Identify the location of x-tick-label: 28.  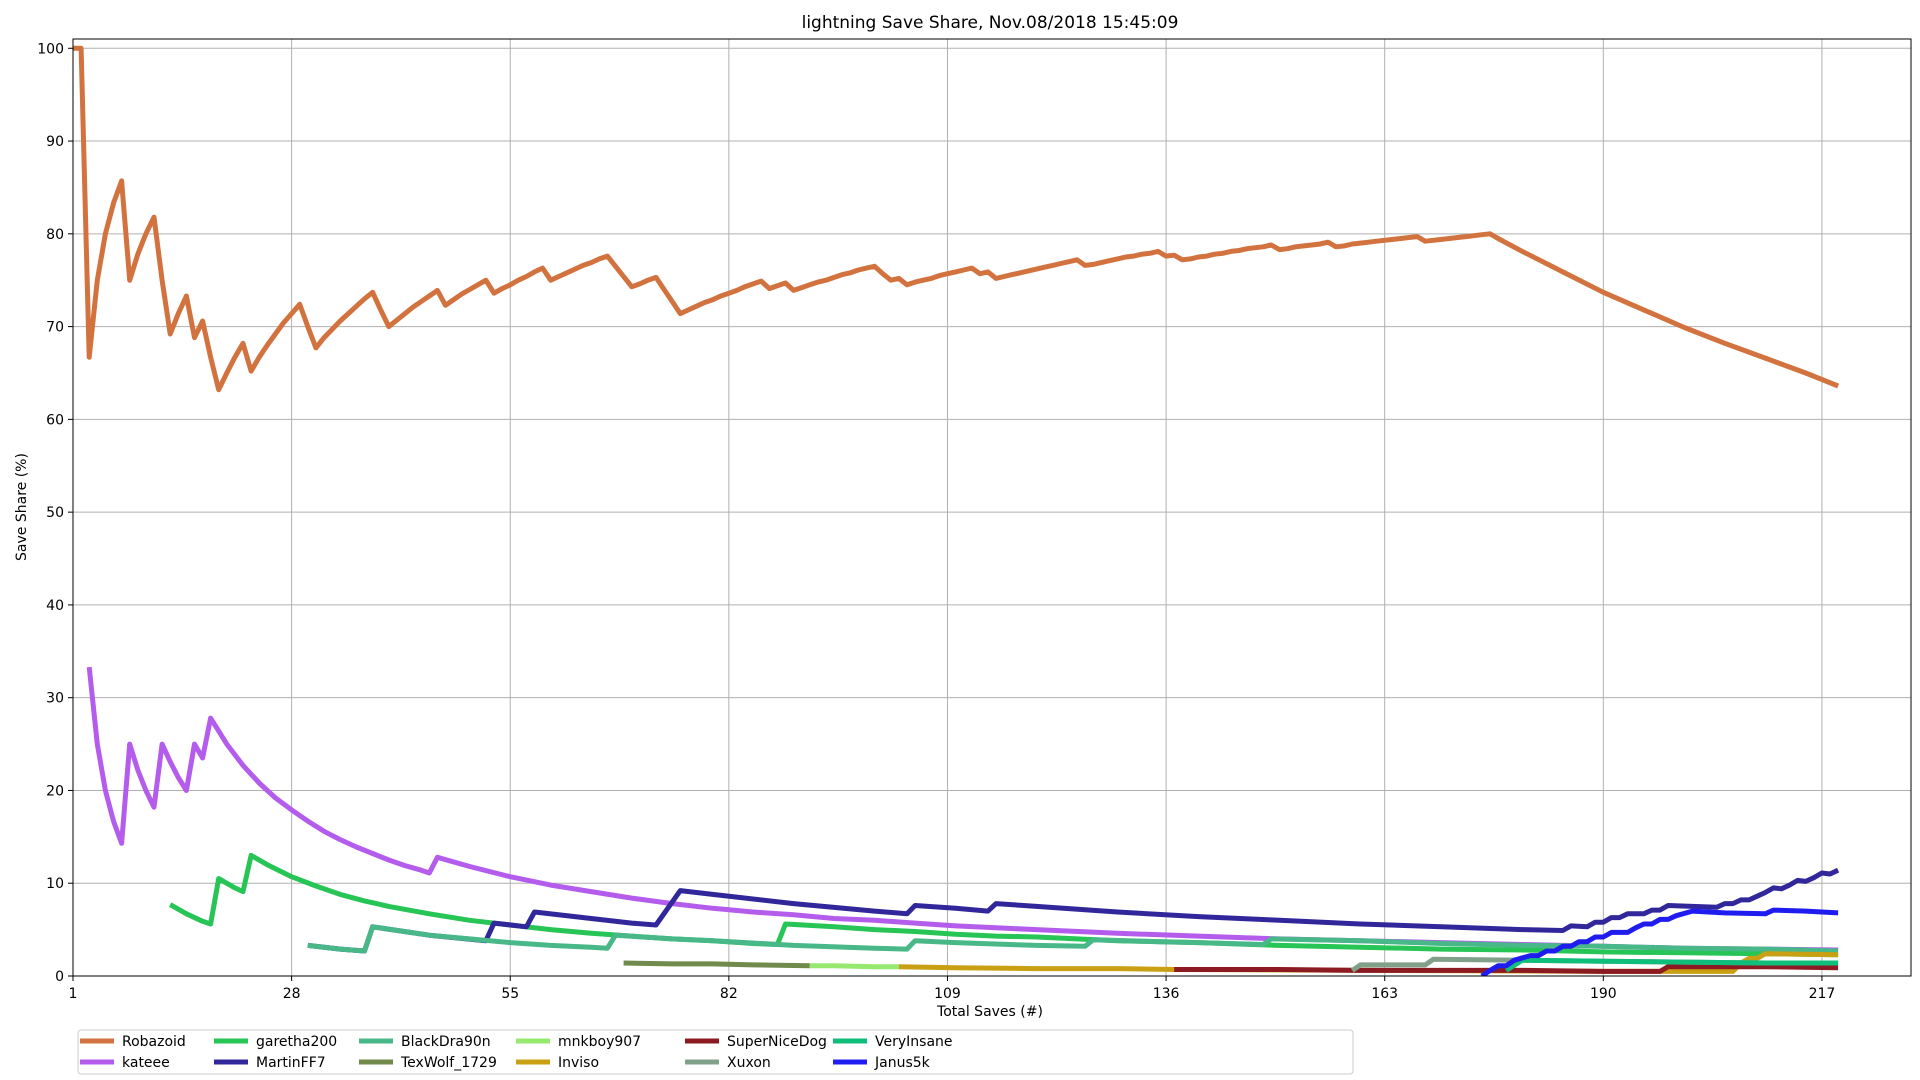
(292, 994).